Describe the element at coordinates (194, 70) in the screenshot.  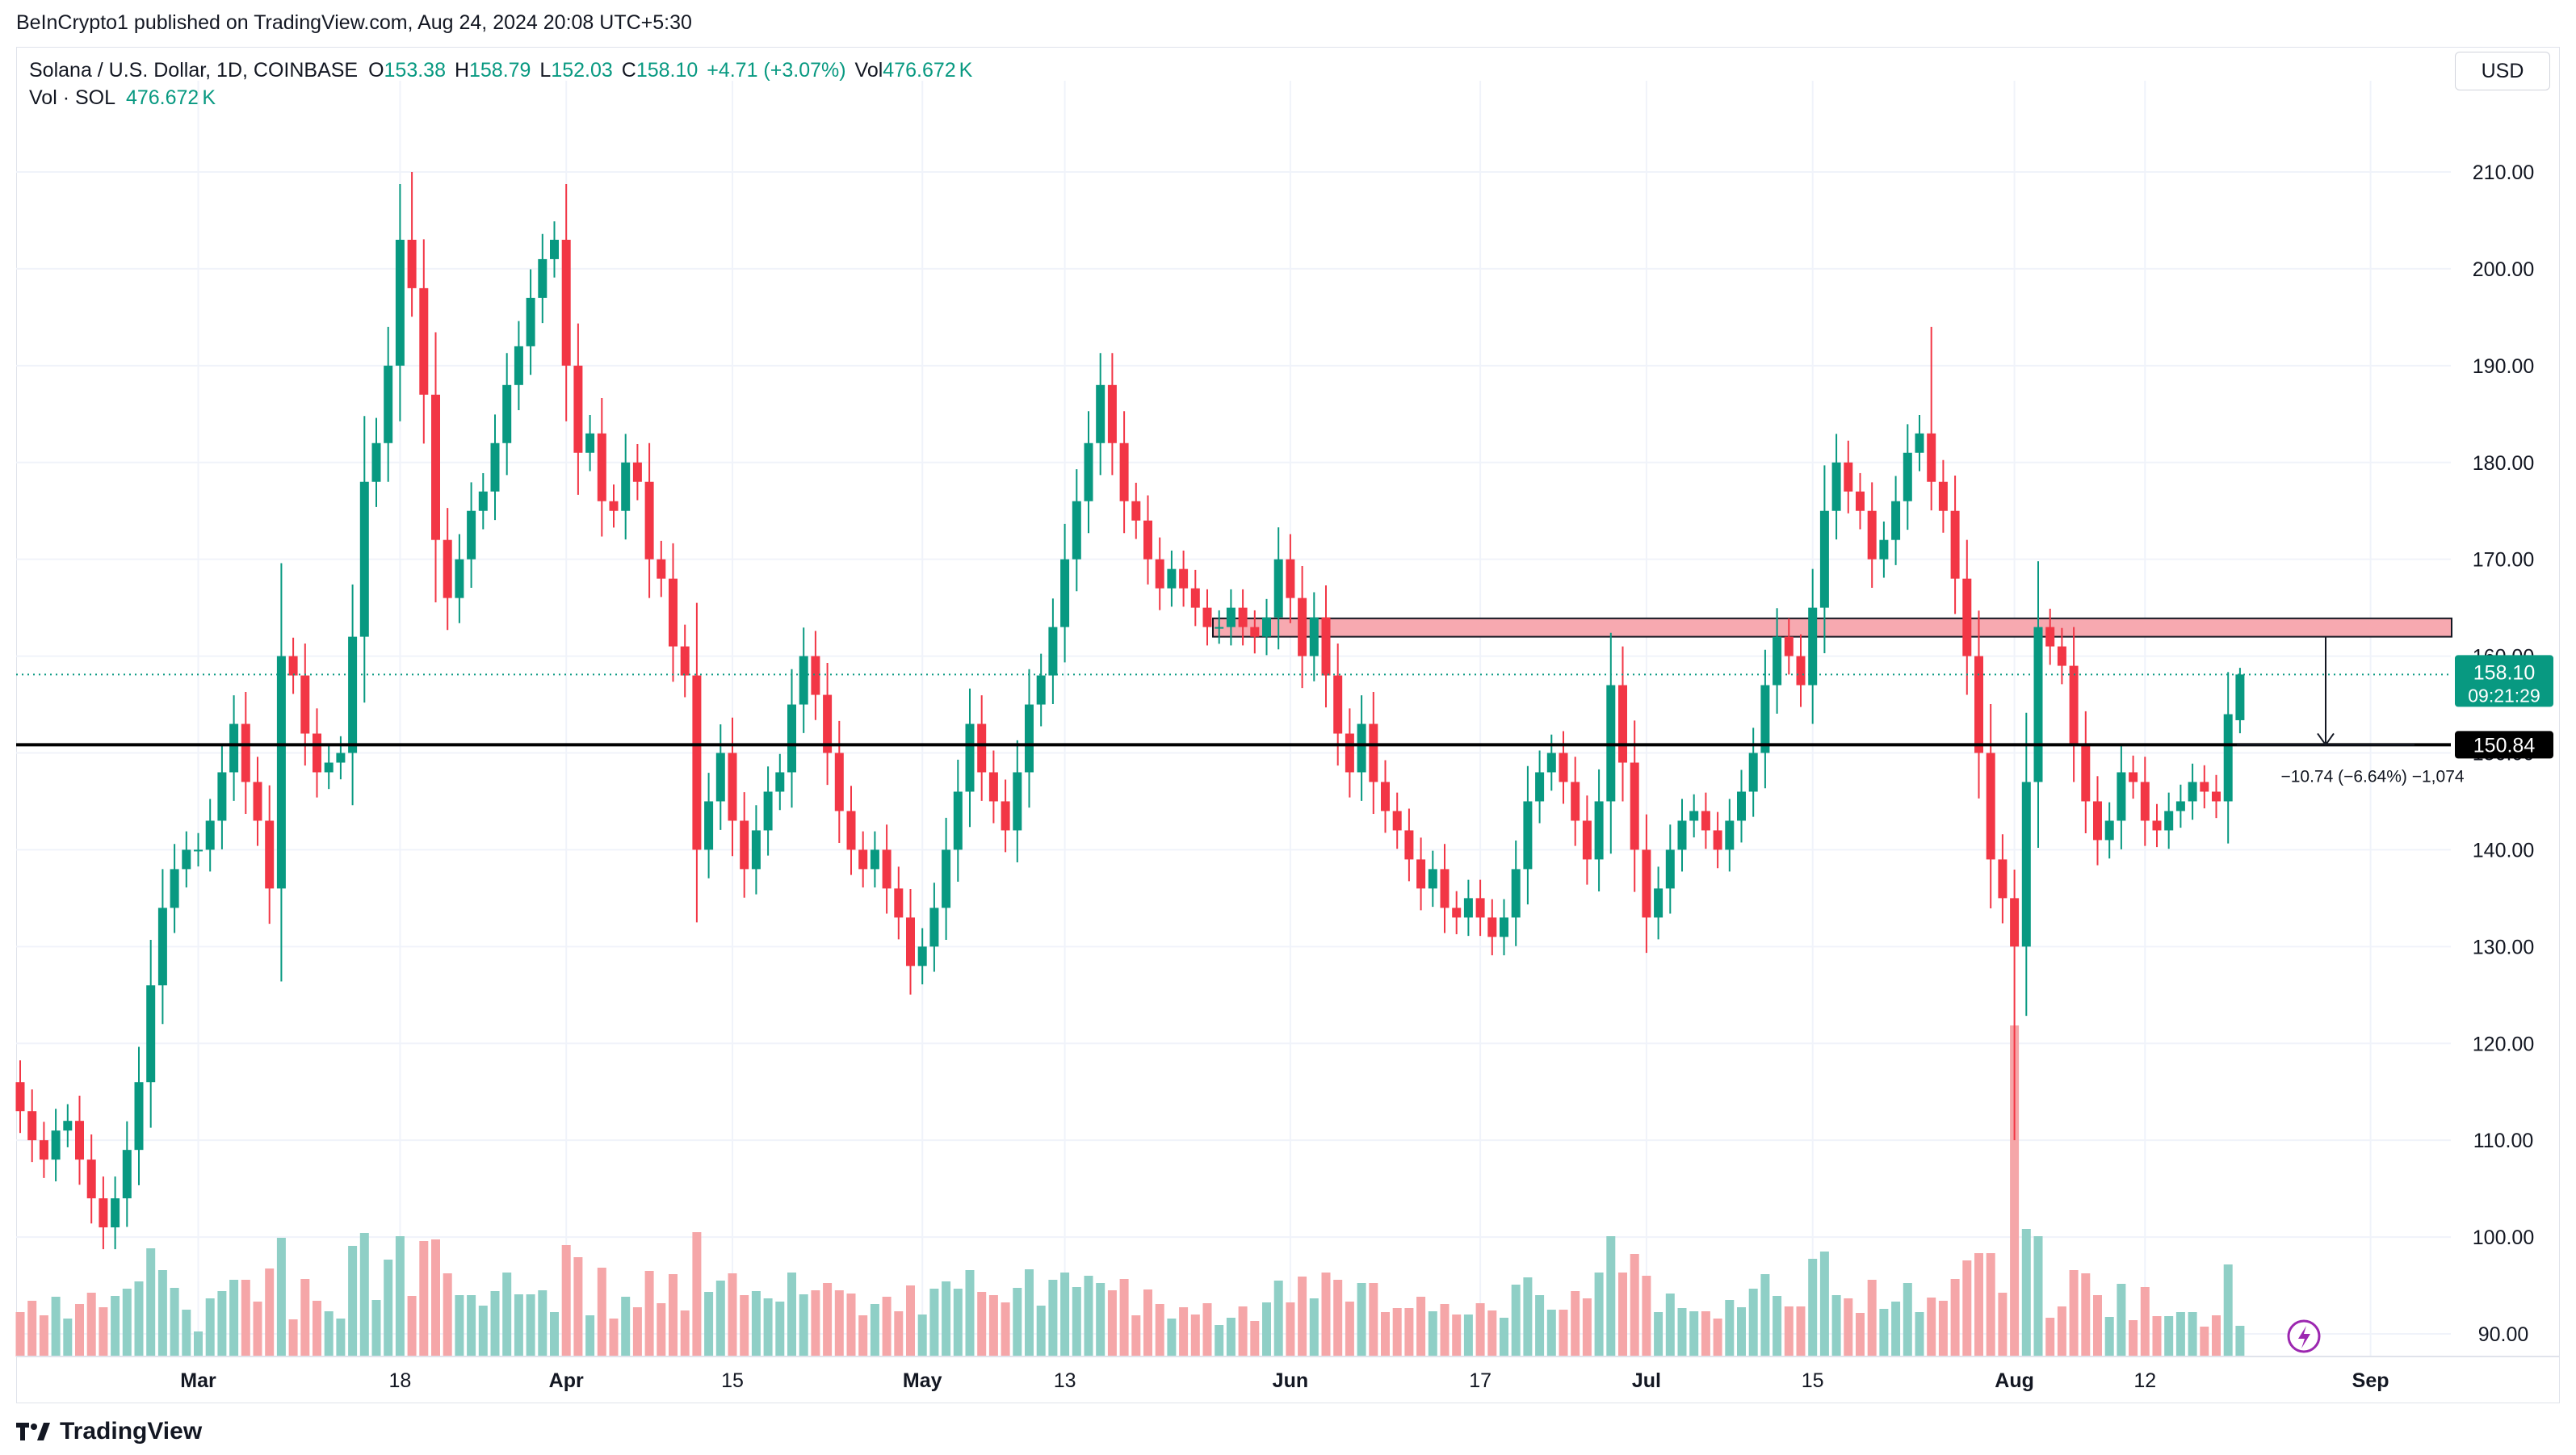
I see `symbol-title: Solana / U.S. Dollar, 1D, COINBASE` at that location.